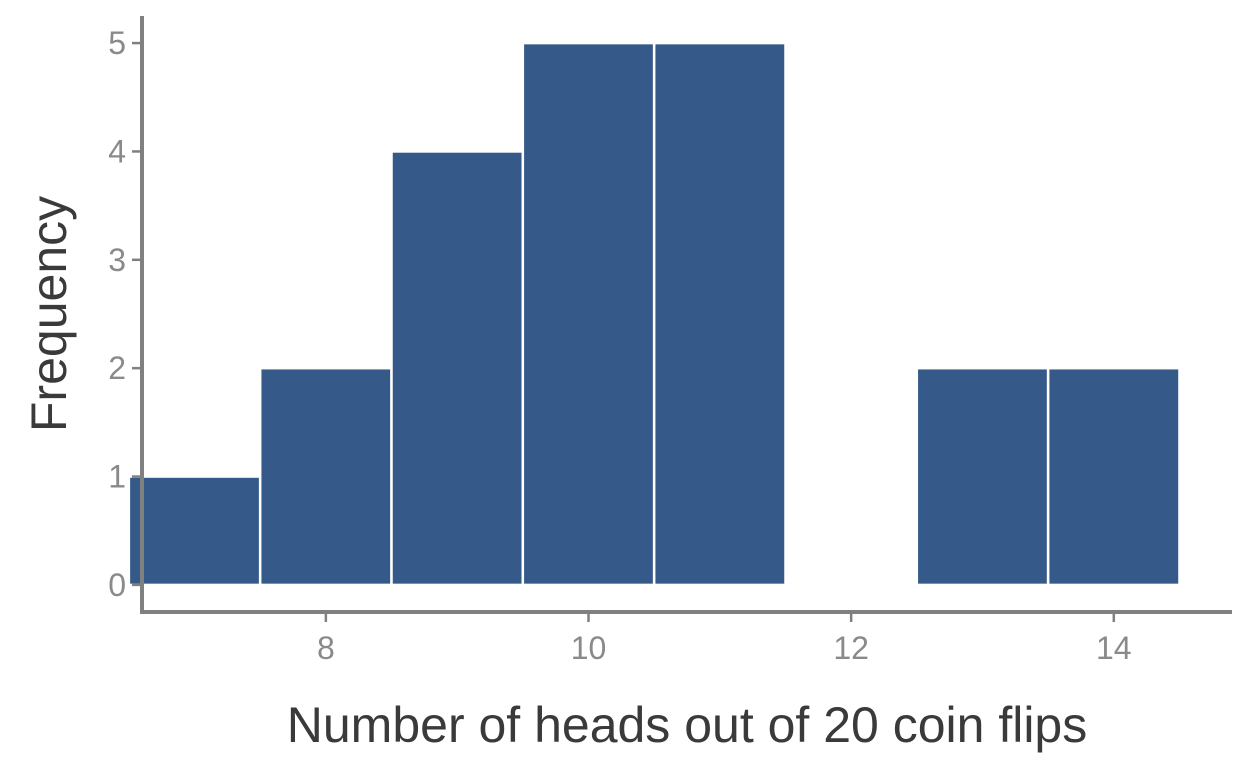  What do you see at coordinates (117, 585) in the screenshot?
I see `y-tick-label-0: 0` at bounding box center [117, 585].